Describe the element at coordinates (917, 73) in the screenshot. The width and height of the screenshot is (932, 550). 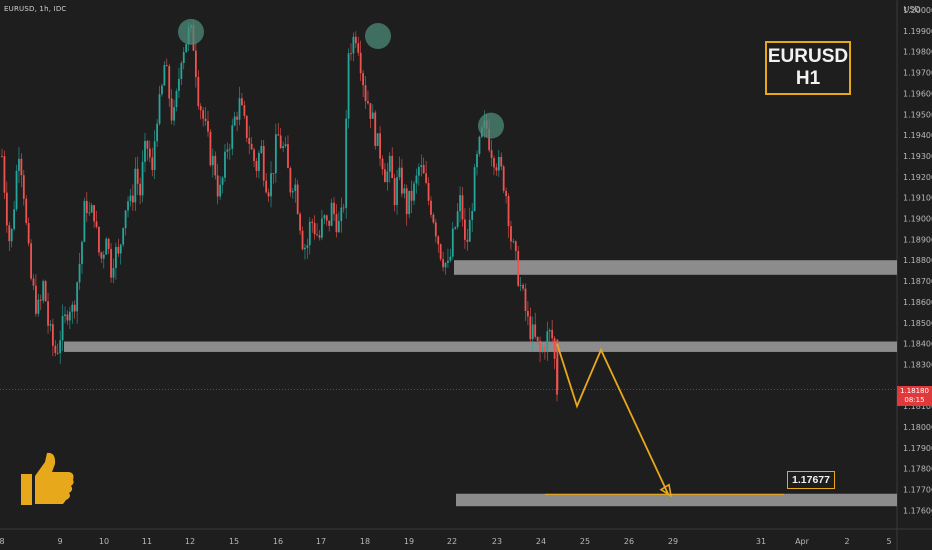
I see `price-tick-label: 1.19700` at that location.